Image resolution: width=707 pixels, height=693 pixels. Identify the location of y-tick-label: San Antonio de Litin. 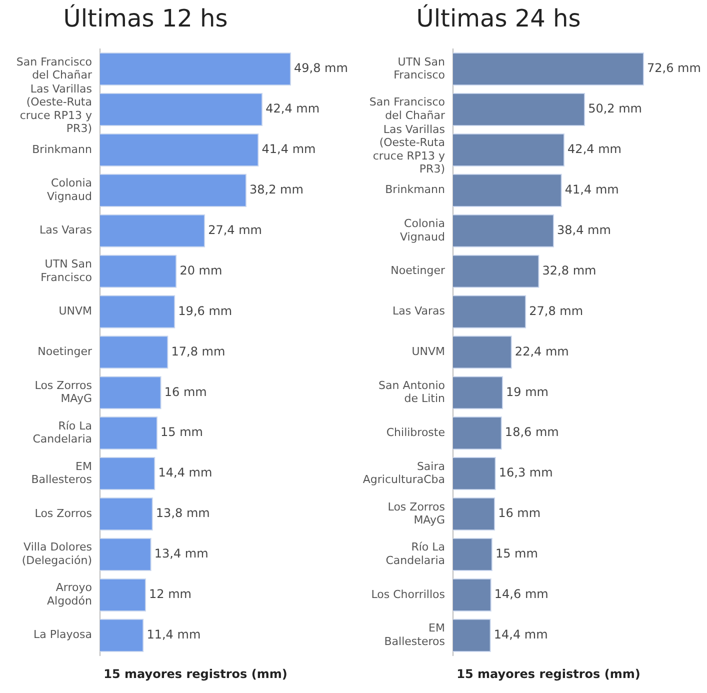
(412, 392).